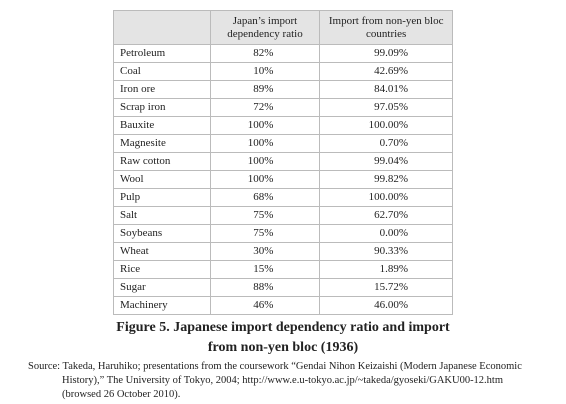  Describe the element at coordinates (386, 27) in the screenshot. I see `header-cell: Import from non-yen bloc countries` at that location.